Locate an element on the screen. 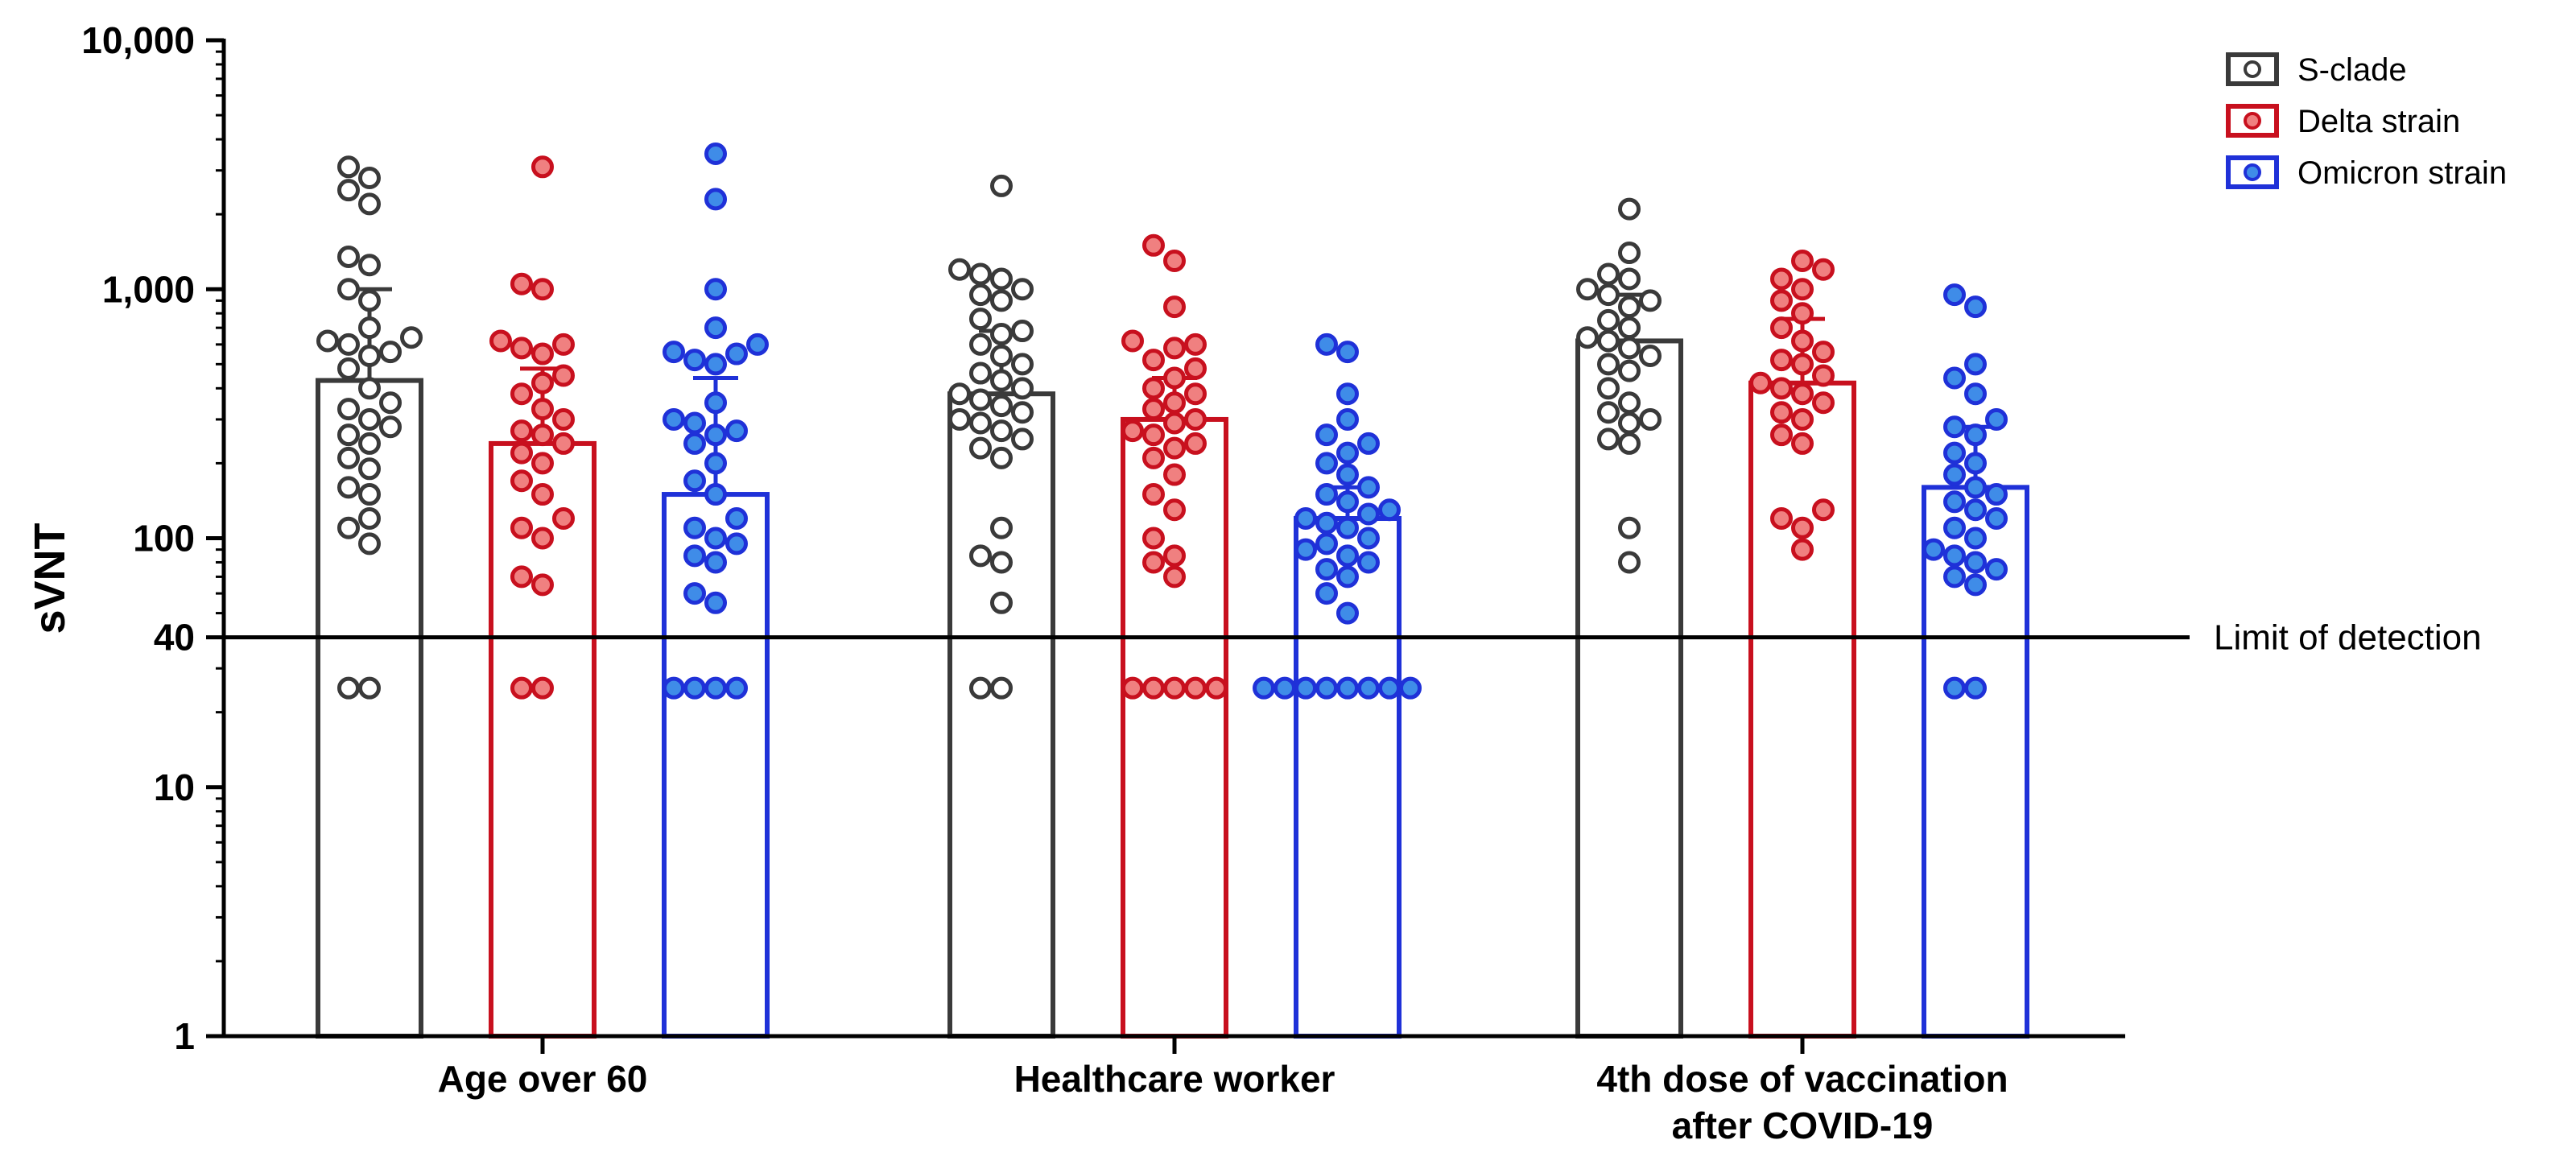 This screenshot has width=2576, height=1173. legend-marker-delta-strain is located at coordinates (2252, 121).